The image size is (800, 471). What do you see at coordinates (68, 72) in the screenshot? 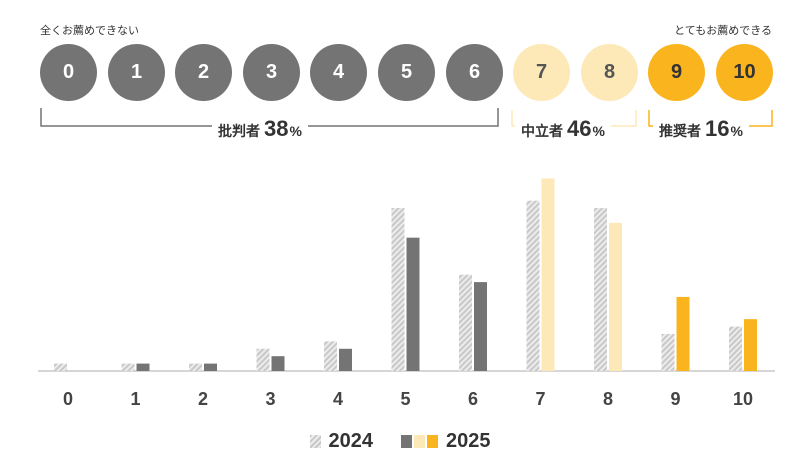
I see `score-circle-0: 0` at bounding box center [68, 72].